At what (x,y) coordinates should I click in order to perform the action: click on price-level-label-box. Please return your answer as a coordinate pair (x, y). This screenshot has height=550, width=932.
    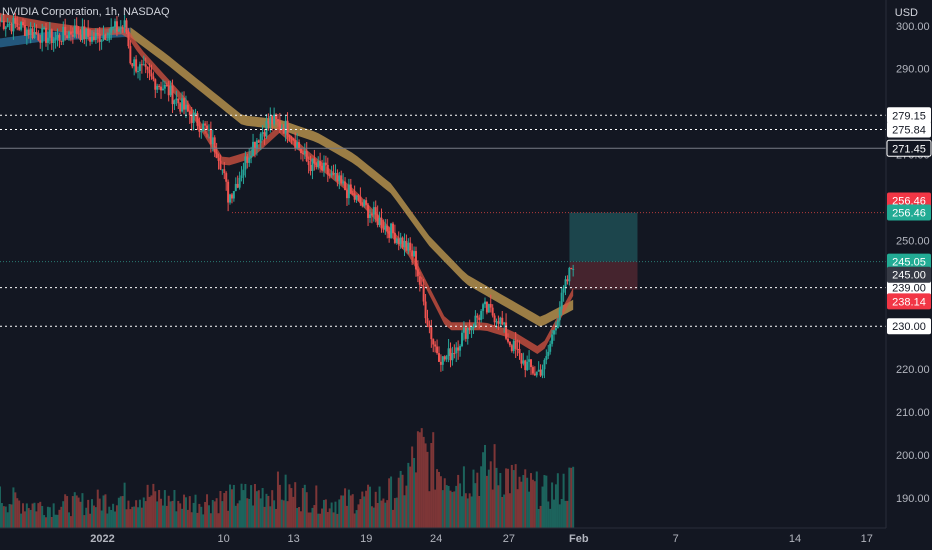
    Looking at the image, I should click on (909, 129).